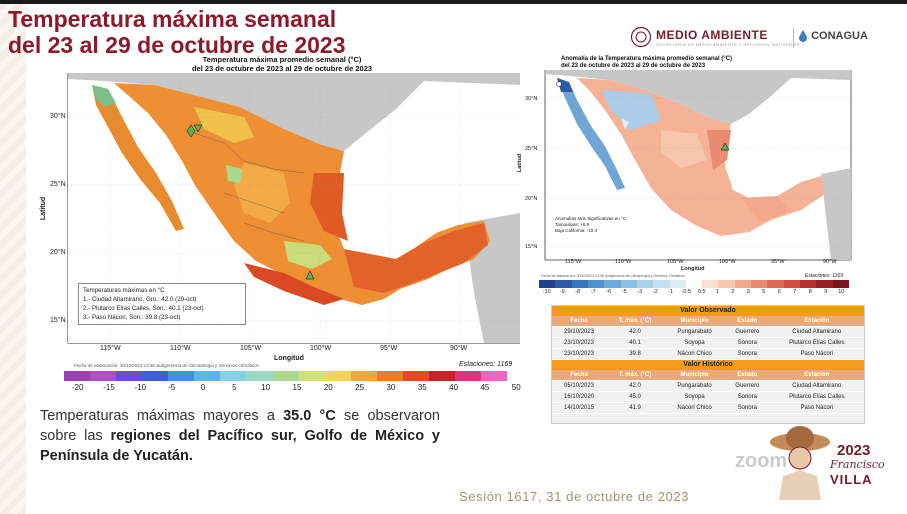  I want to click on colorbar-label: 15, so click(297, 387).